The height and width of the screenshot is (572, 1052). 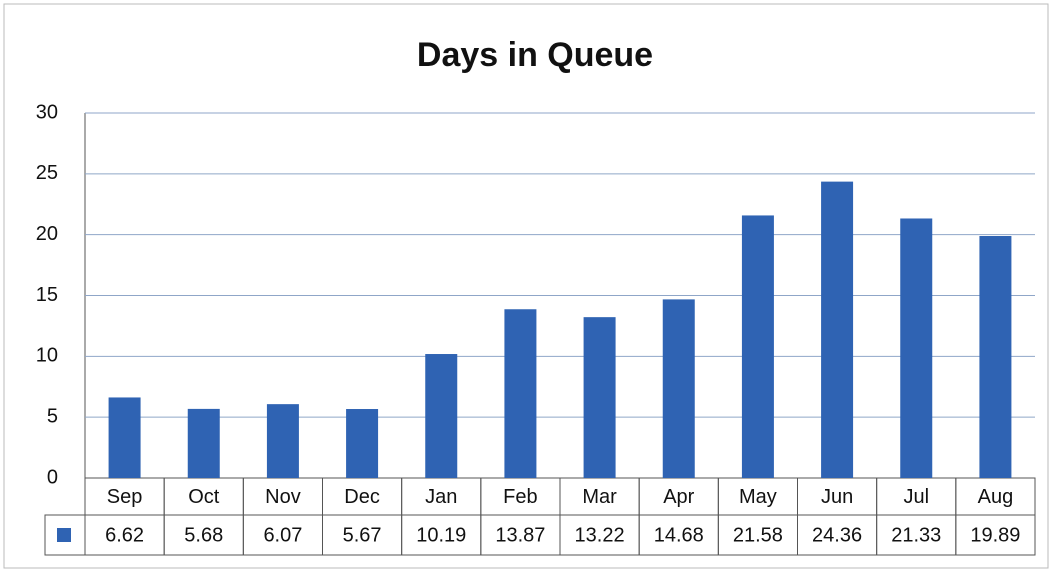 What do you see at coordinates (520, 497) in the screenshot?
I see `x-tick-label: Feb` at bounding box center [520, 497].